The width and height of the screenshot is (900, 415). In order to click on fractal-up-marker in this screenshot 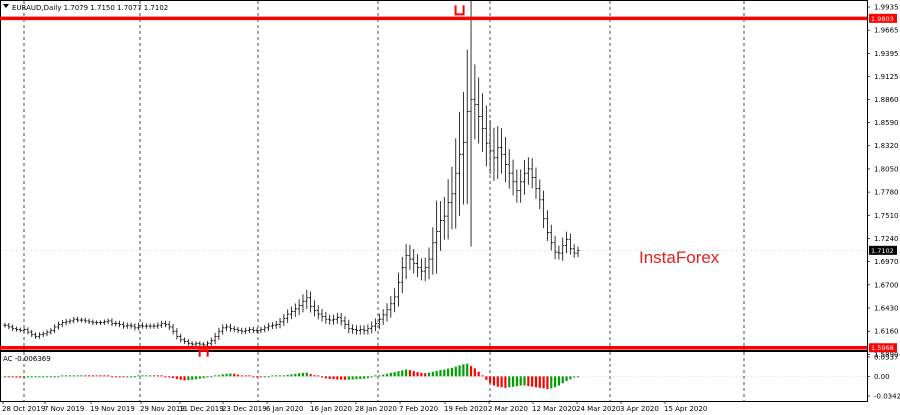, I will do `click(459, 10)`.